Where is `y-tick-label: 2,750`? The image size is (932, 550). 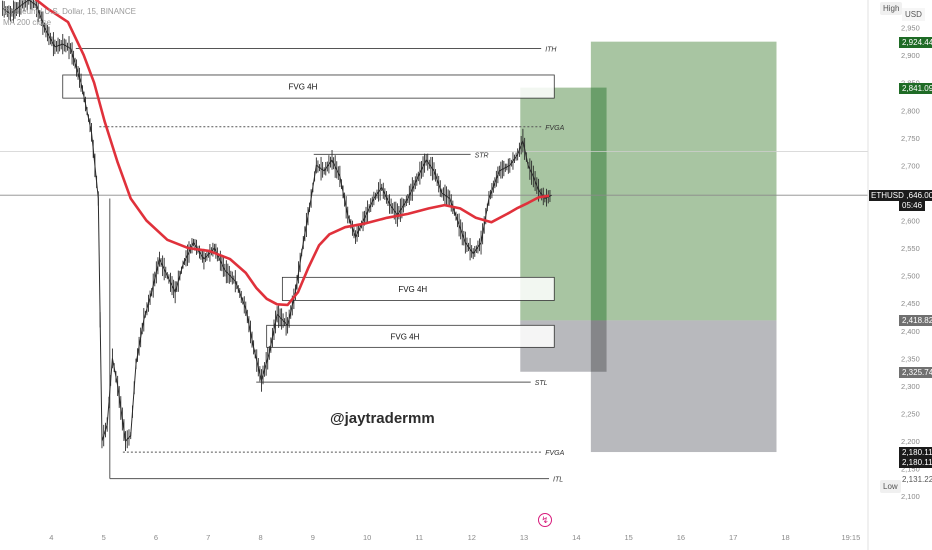
y-tick-label: 2,750 is located at coordinates (910, 138).